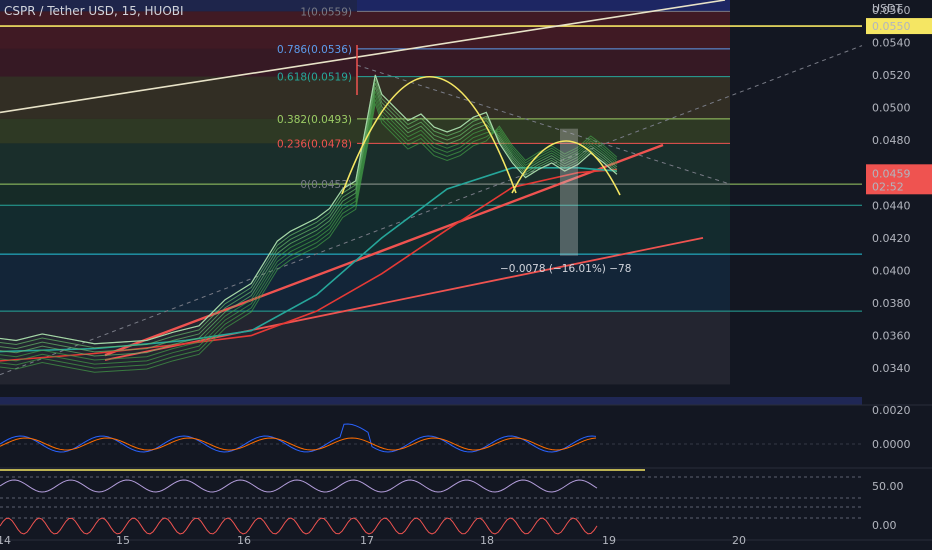  What do you see at coordinates (569, 192) in the screenshot?
I see `measure-box` at bounding box center [569, 192].